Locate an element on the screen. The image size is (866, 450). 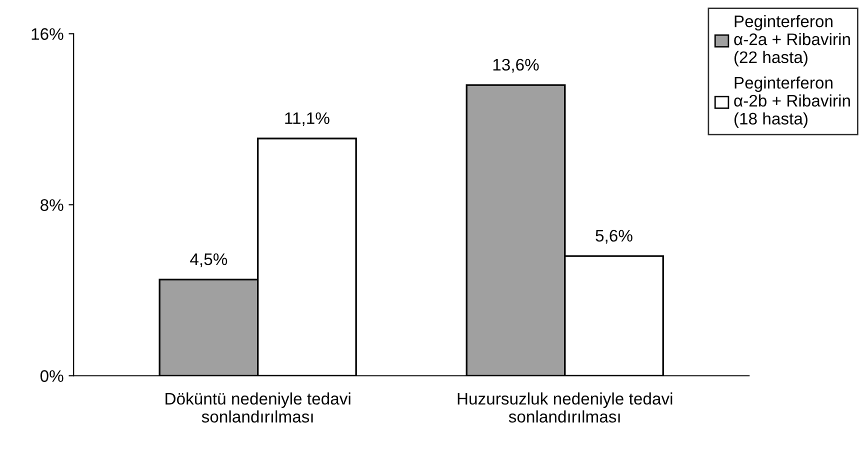
y-tick-label: 0% is located at coordinates (52, 376).